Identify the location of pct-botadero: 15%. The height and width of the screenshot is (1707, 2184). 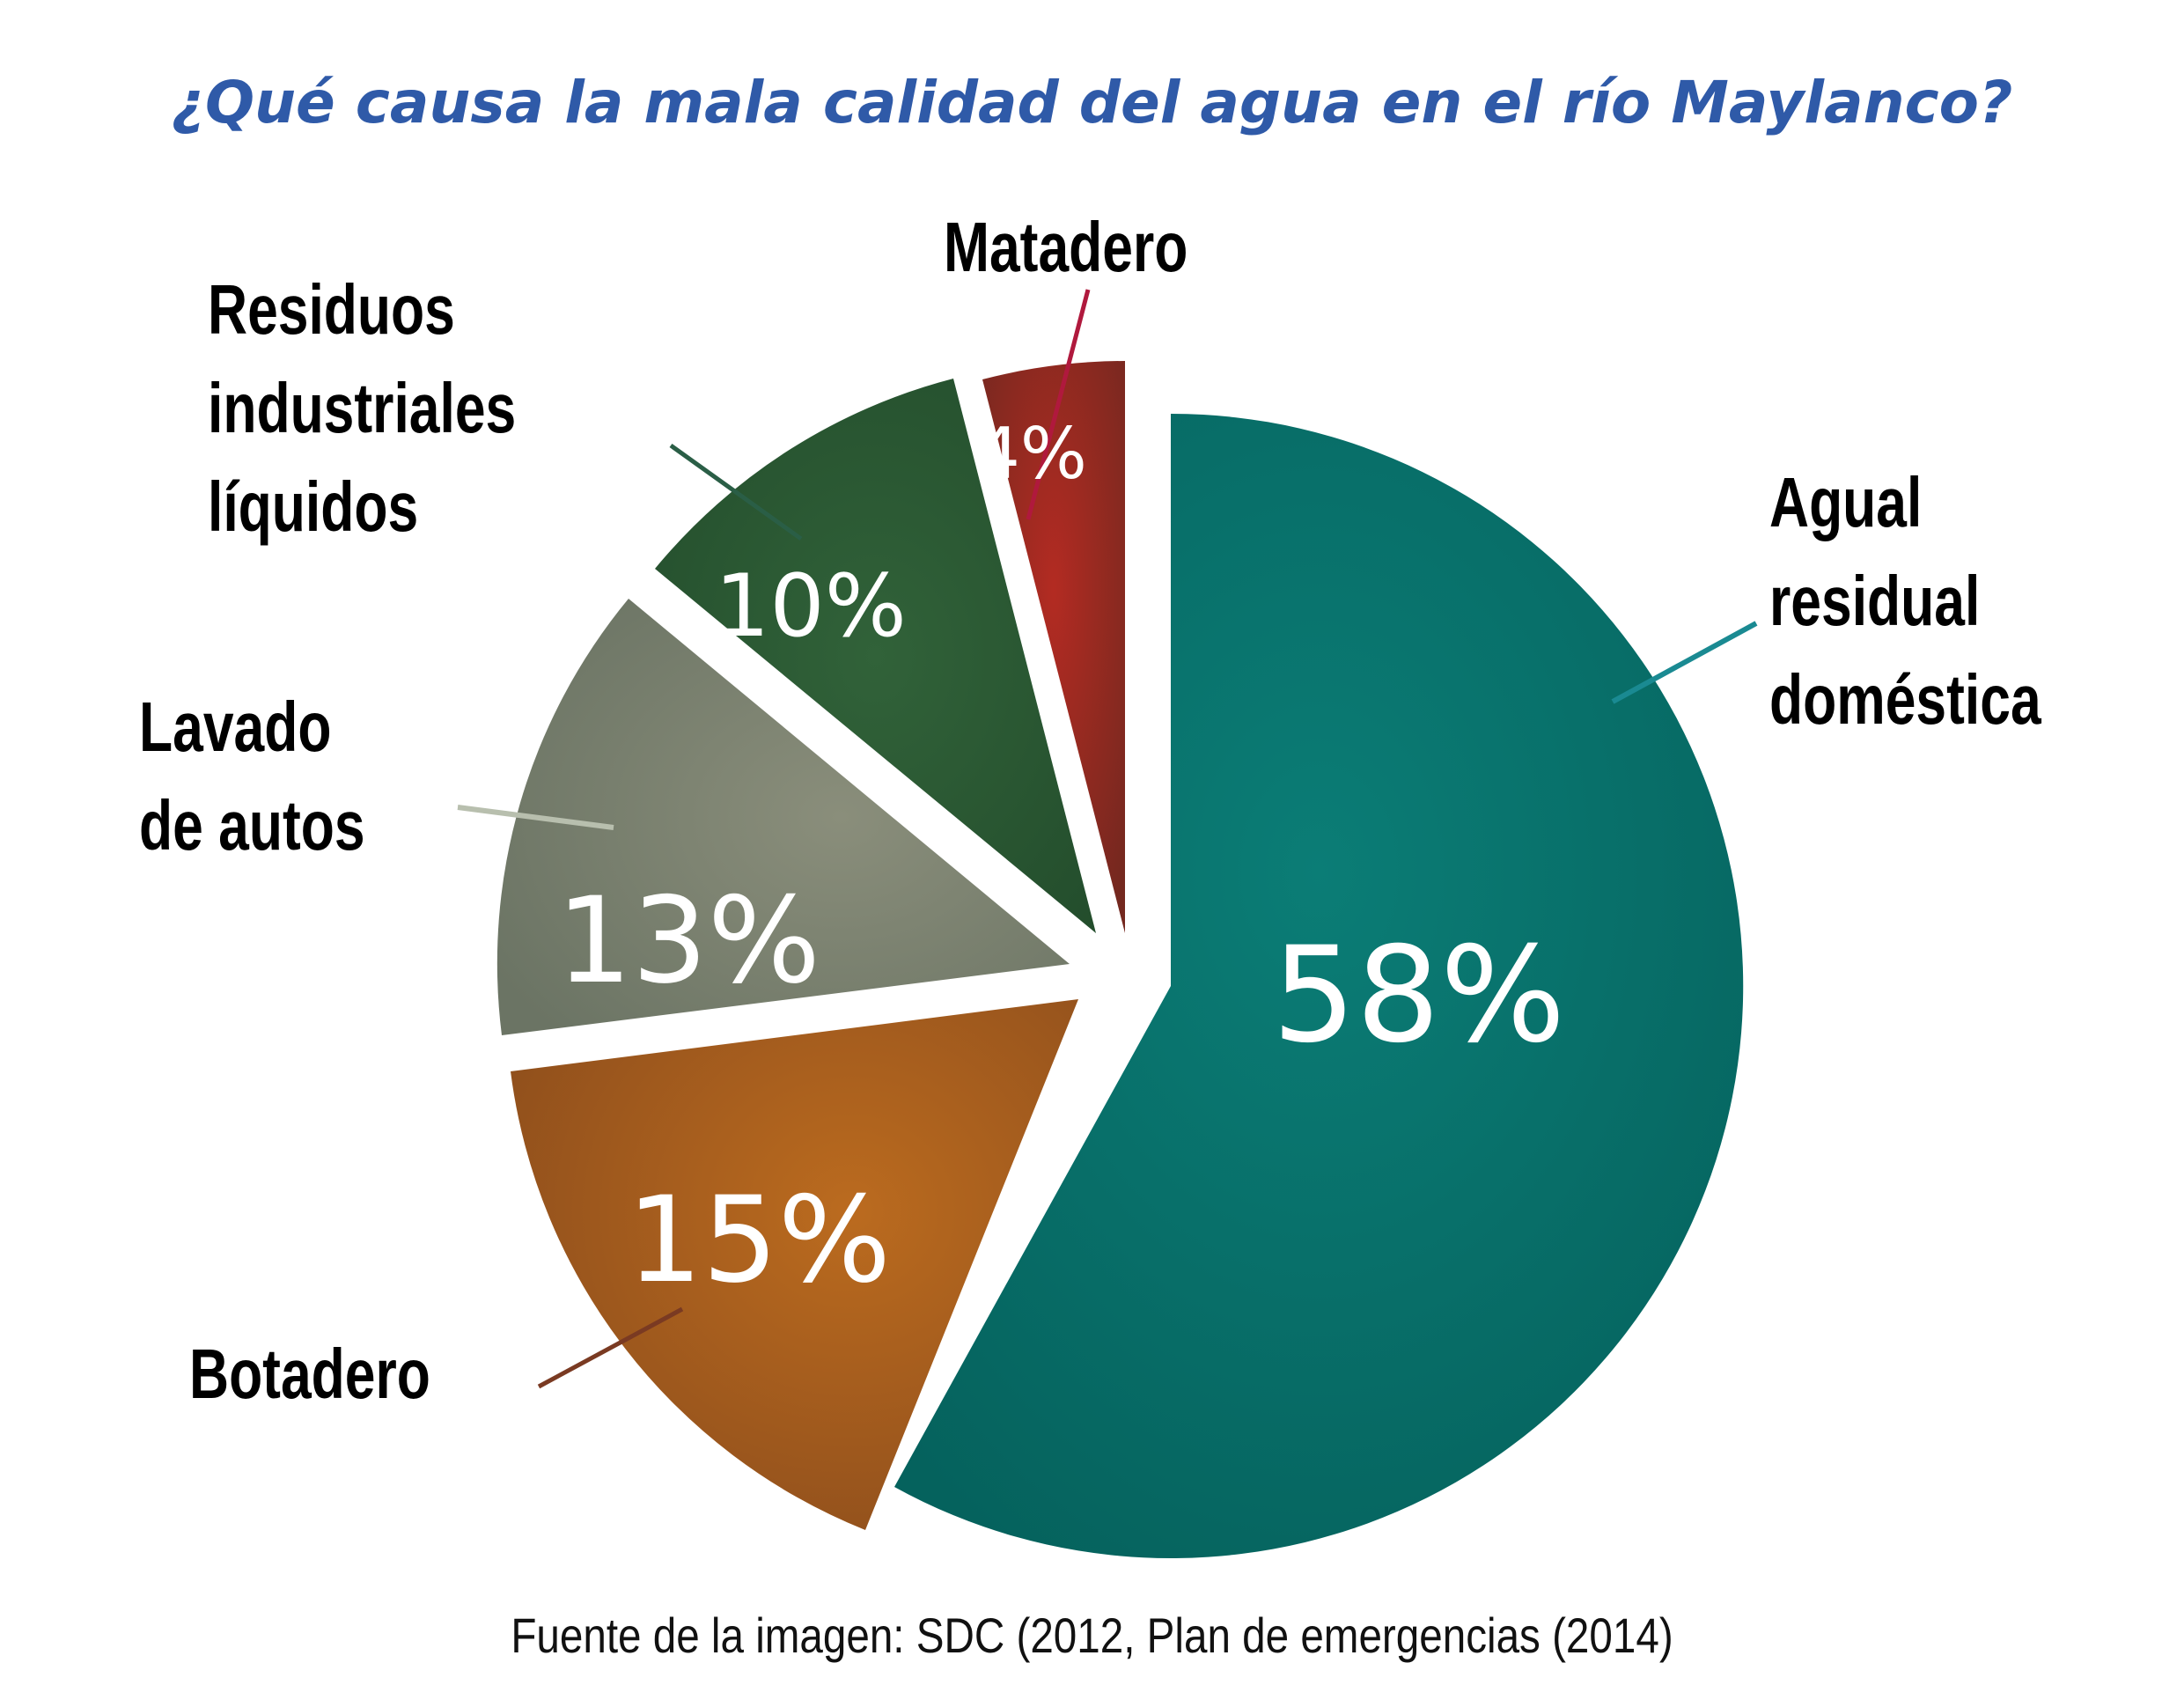
(759, 1240).